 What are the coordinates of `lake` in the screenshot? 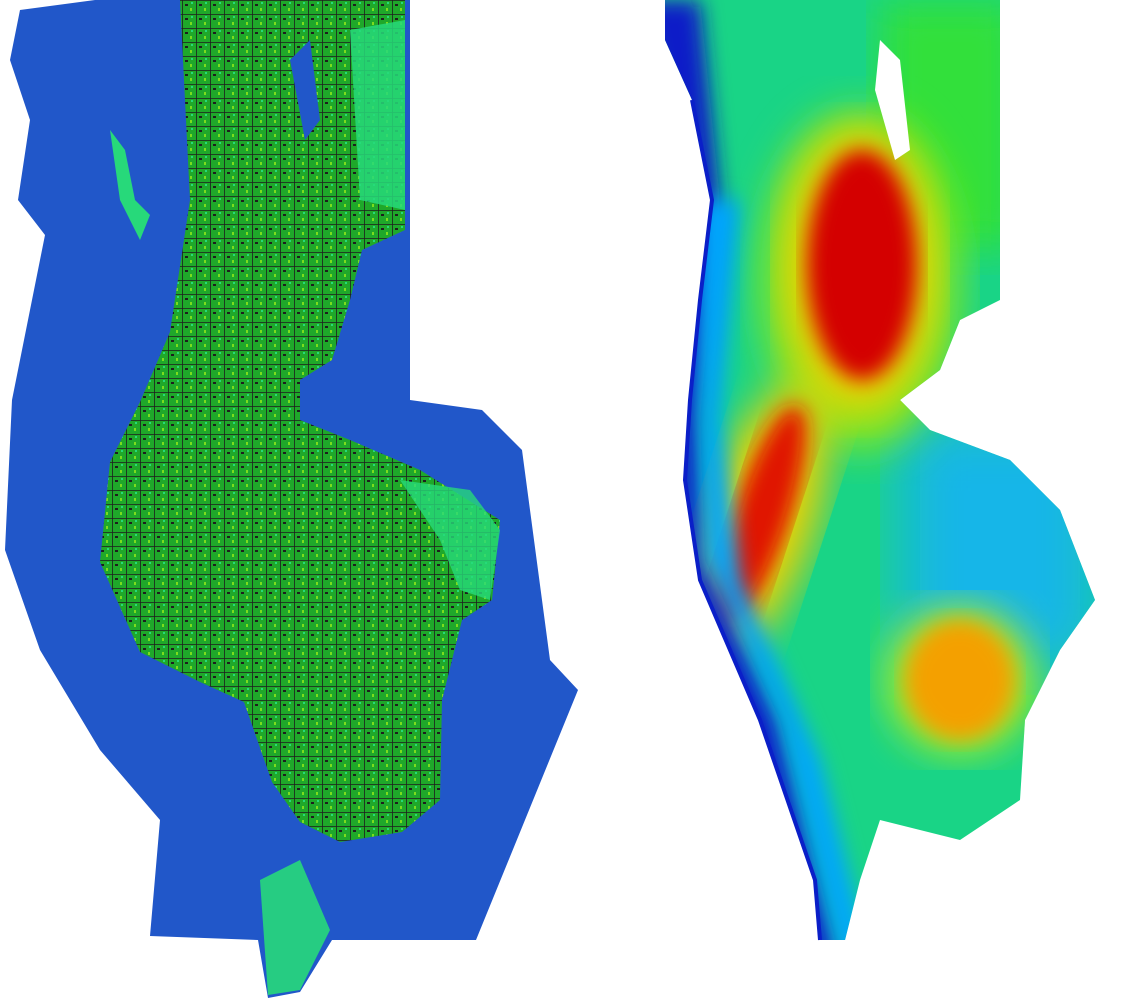 It's located at (305, 90).